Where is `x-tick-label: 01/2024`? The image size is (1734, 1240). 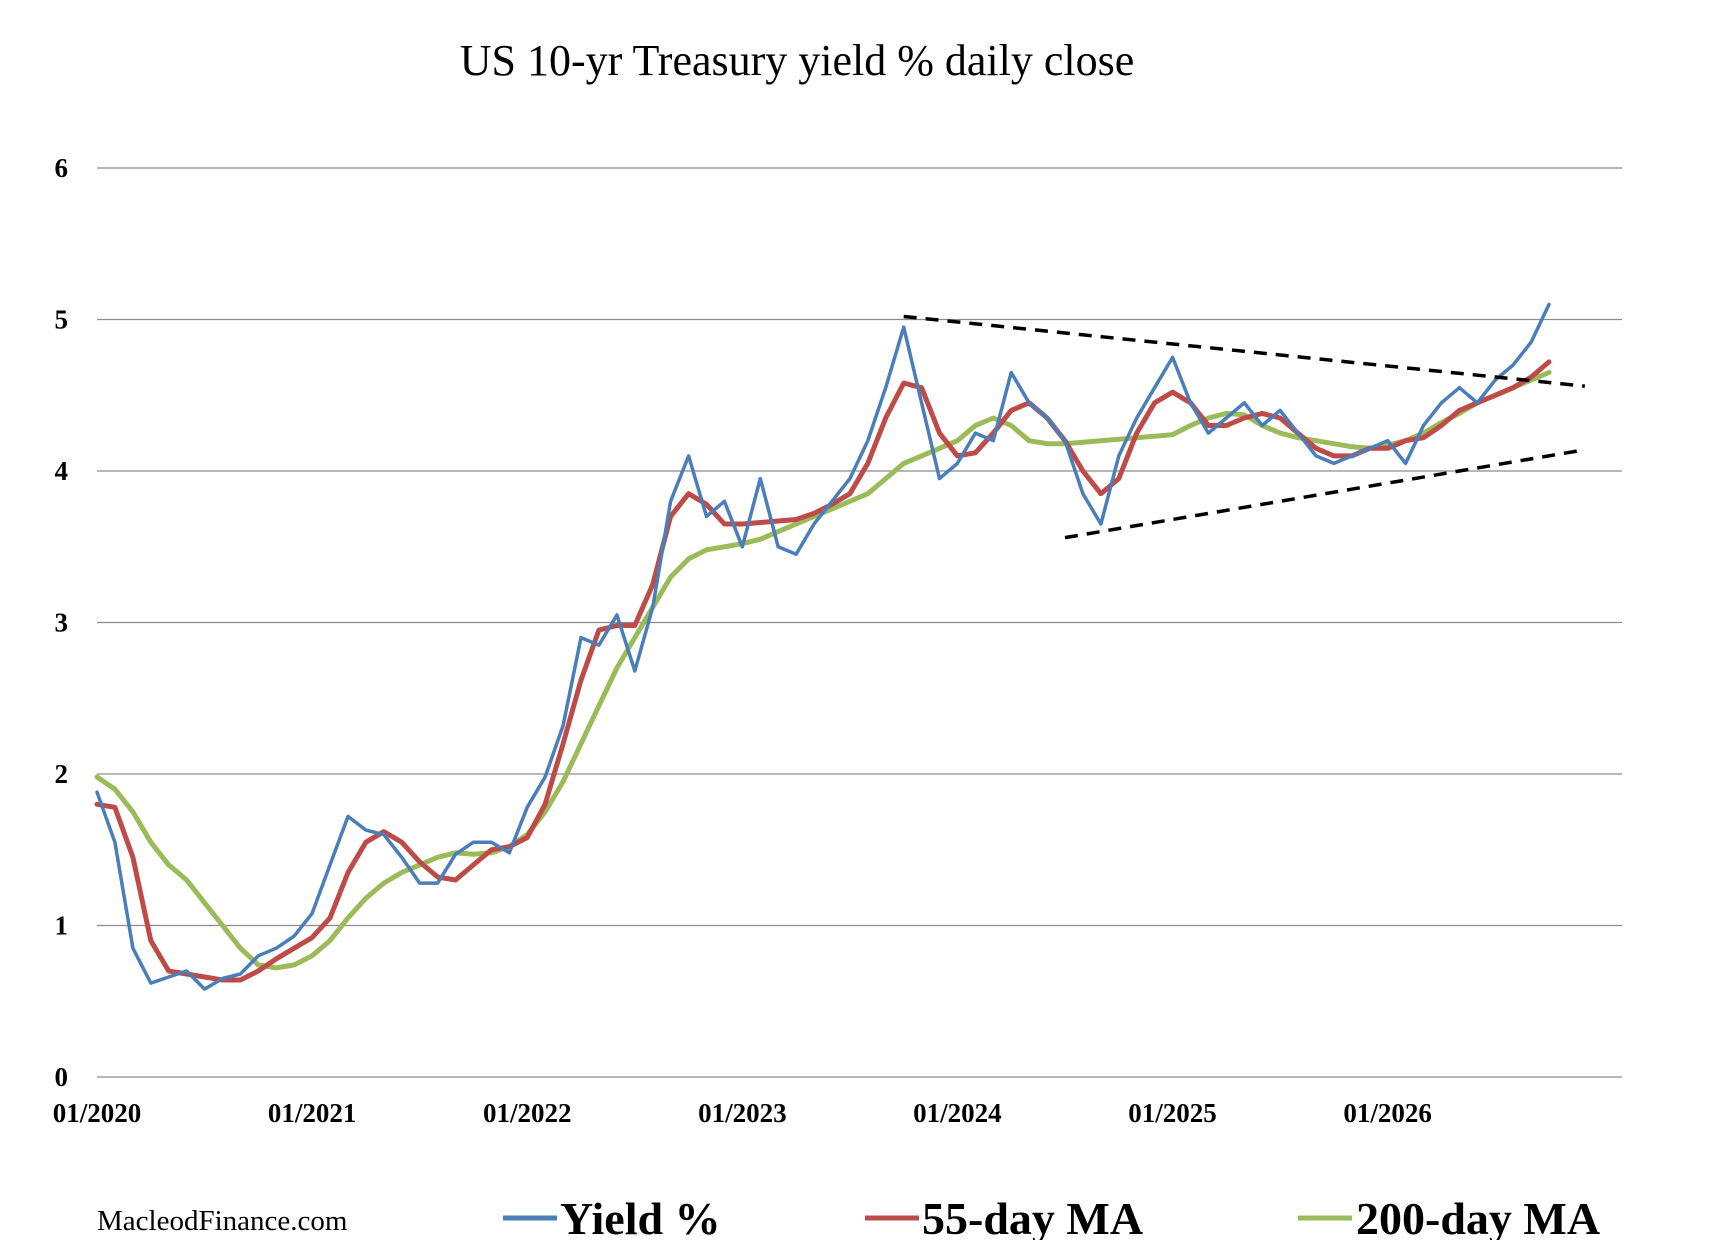 x-tick-label: 01/2024 is located at coordinates (957, 1113).